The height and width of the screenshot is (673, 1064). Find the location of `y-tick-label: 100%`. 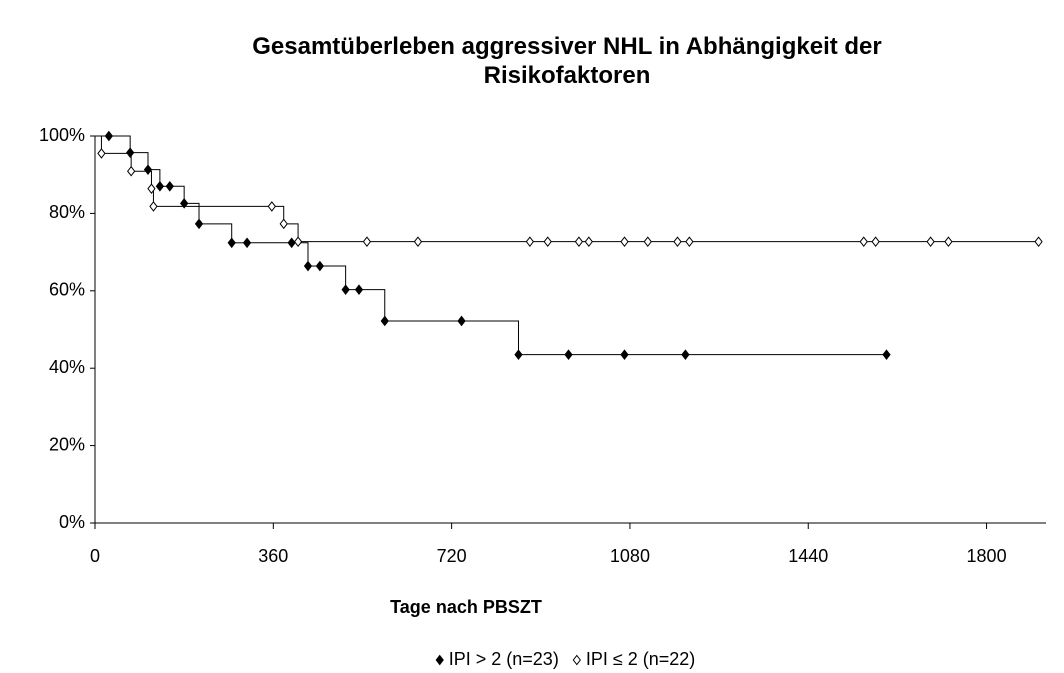

y-tick-label: 100% is located at coordinates (62, 135).